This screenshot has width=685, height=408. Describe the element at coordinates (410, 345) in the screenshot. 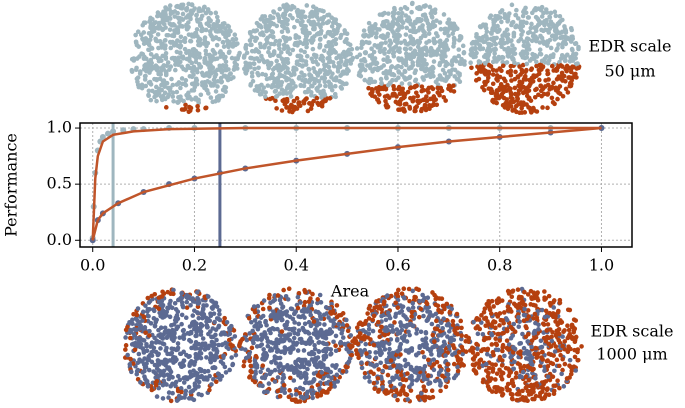

I see `dot-disk` at that location.